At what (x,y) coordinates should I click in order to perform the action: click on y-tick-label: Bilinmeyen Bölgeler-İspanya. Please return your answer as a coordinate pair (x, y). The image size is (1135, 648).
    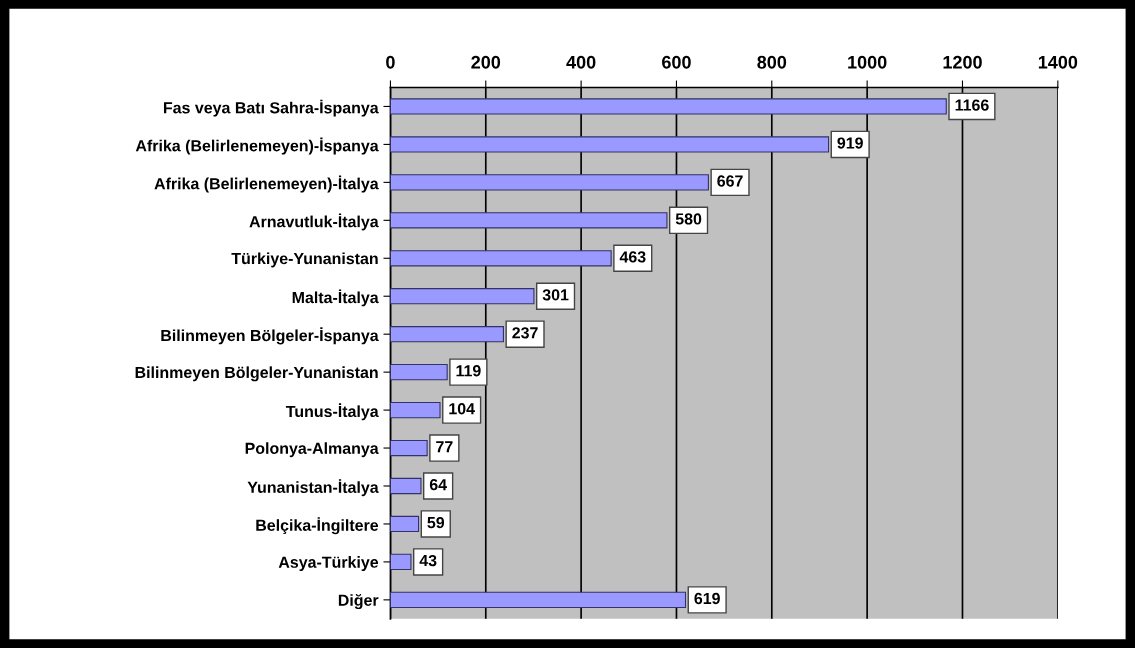
    Looking at the image, I should click on (270, 336).